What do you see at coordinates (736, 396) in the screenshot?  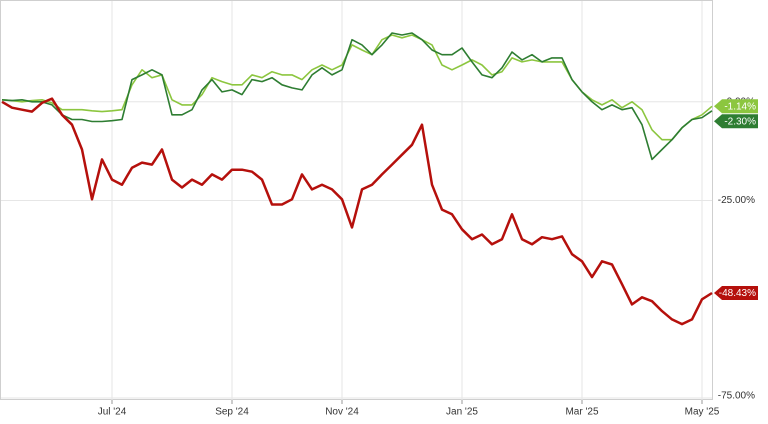 I see `y-tick-label: -75.00%` at bounding box center [736, 396].